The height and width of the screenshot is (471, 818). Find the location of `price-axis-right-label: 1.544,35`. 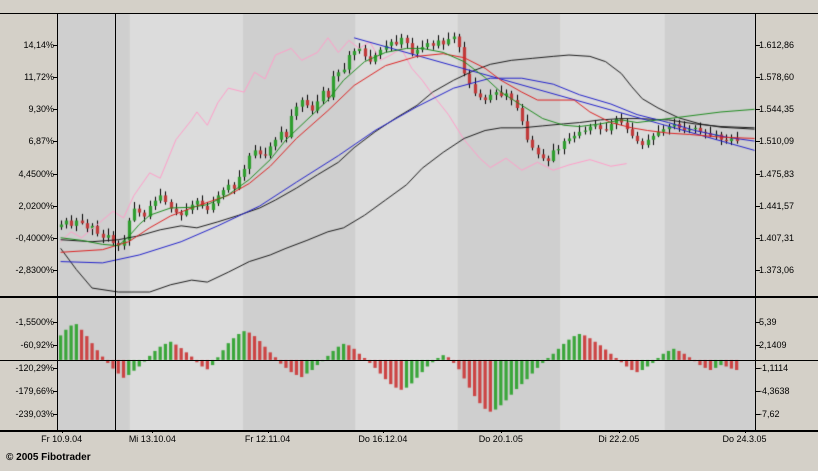

price-axis-right-label: 1.544,35 is located at coordinates (777, 109).